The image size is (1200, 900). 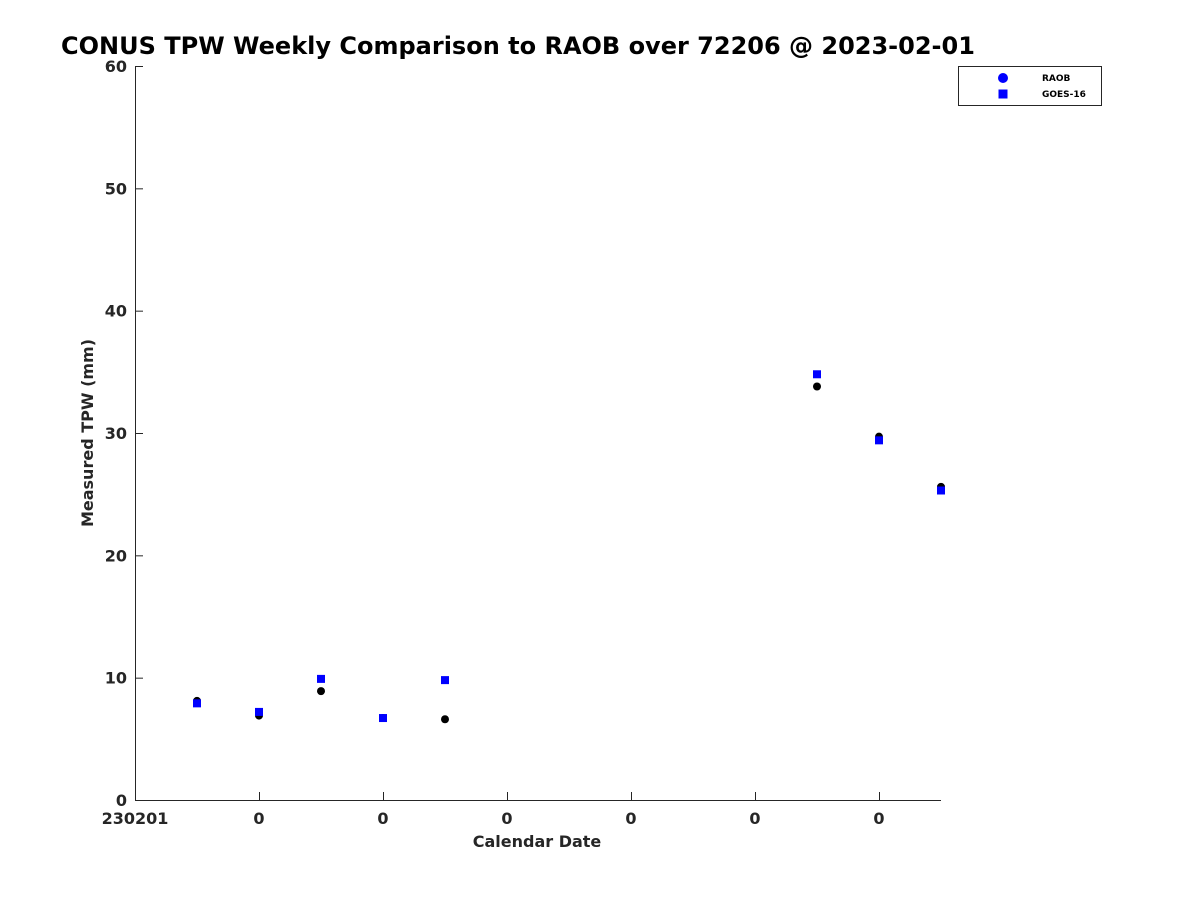 I want to click on y-ticks: 0 10 20 30 40 50 60, so click(x=124, y=433).